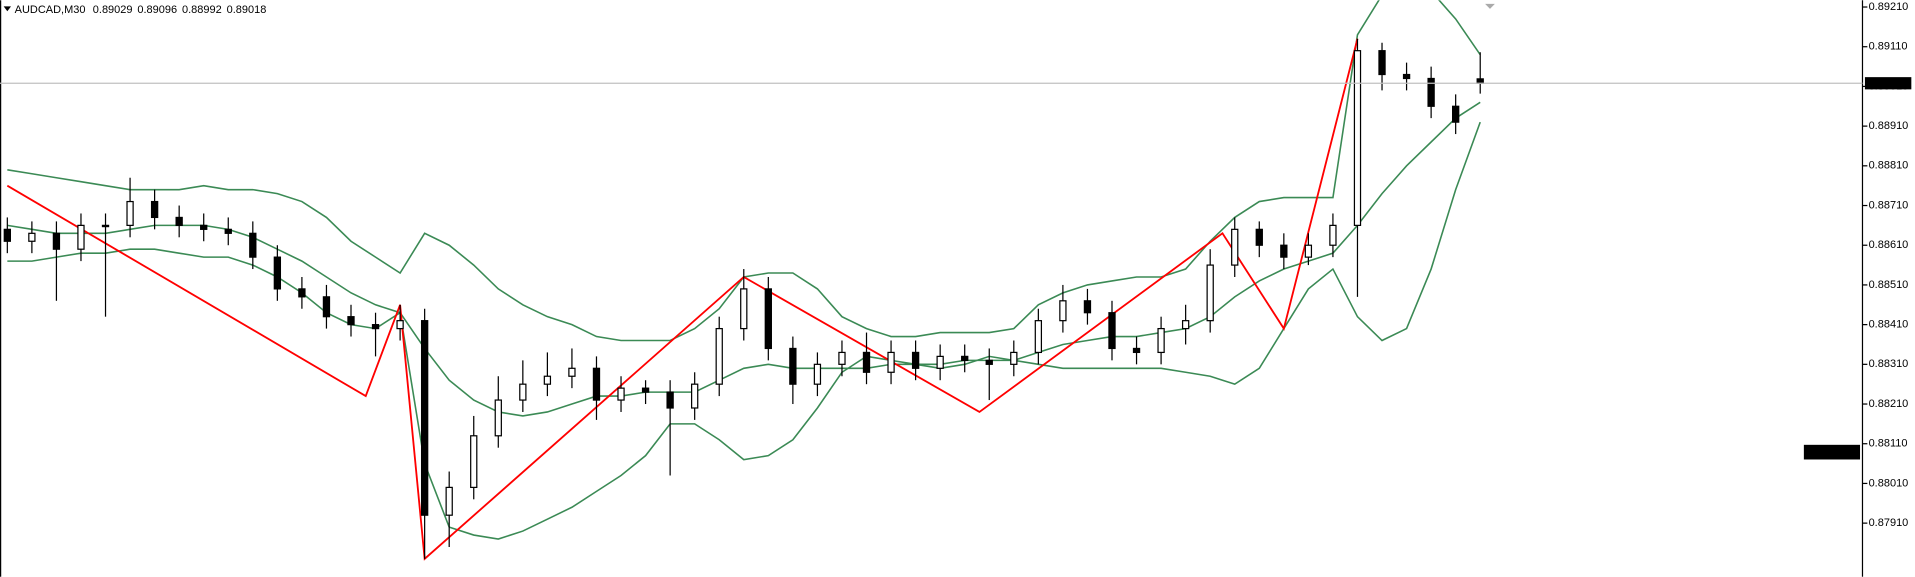 The width and height of the screenshot is (1915, 577). I want to click on annotation-box, so click(1832, 452).